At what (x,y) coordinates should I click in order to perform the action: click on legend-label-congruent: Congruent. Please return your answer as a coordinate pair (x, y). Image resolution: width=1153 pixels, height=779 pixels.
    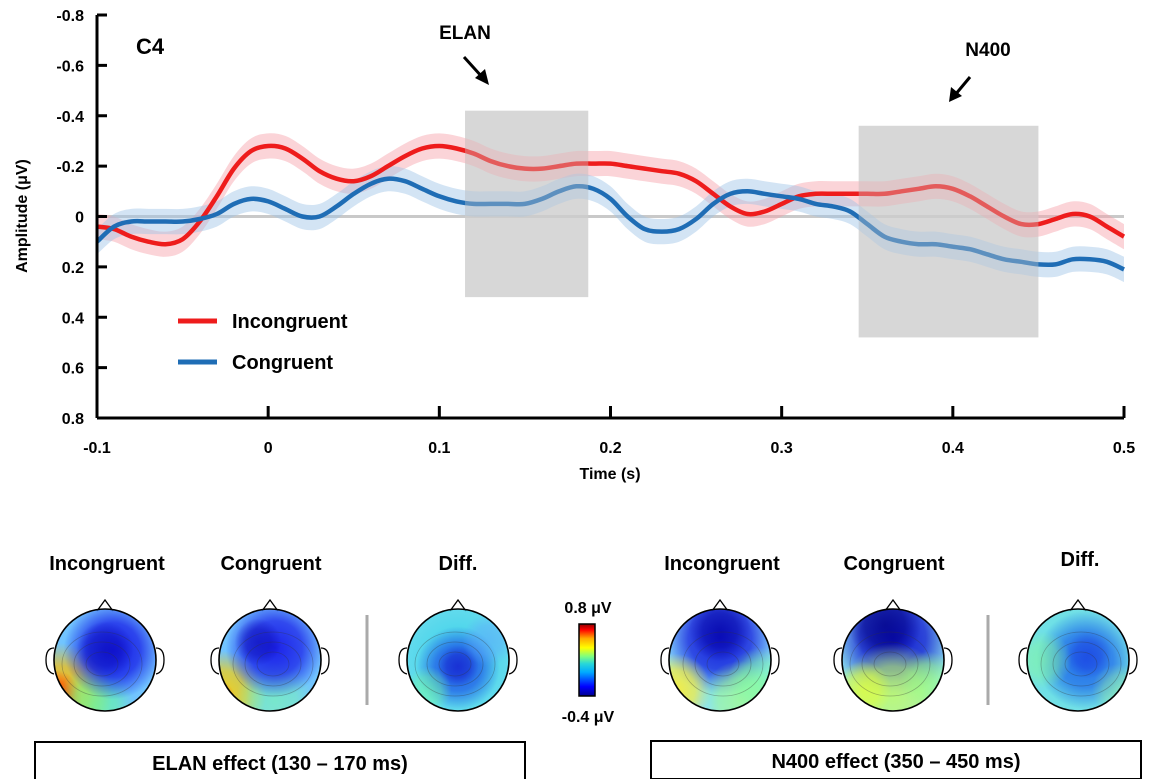
    Looking at the image, I should click on (282, 363).